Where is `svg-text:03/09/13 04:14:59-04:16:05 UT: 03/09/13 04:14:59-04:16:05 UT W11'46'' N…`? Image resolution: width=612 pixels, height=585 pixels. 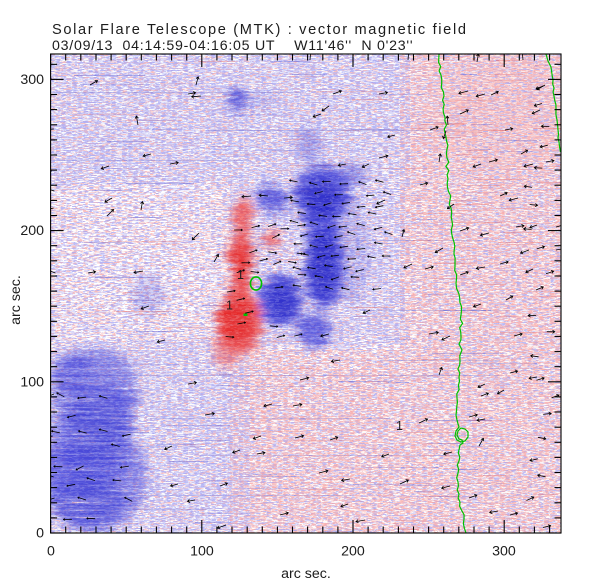 svg-text:03/09/13 04:14:59-04:16:05 UT: 03/09/13 04:14:59-04:16:05 UT W11'46'' N… is located at coordinates (232, 46).